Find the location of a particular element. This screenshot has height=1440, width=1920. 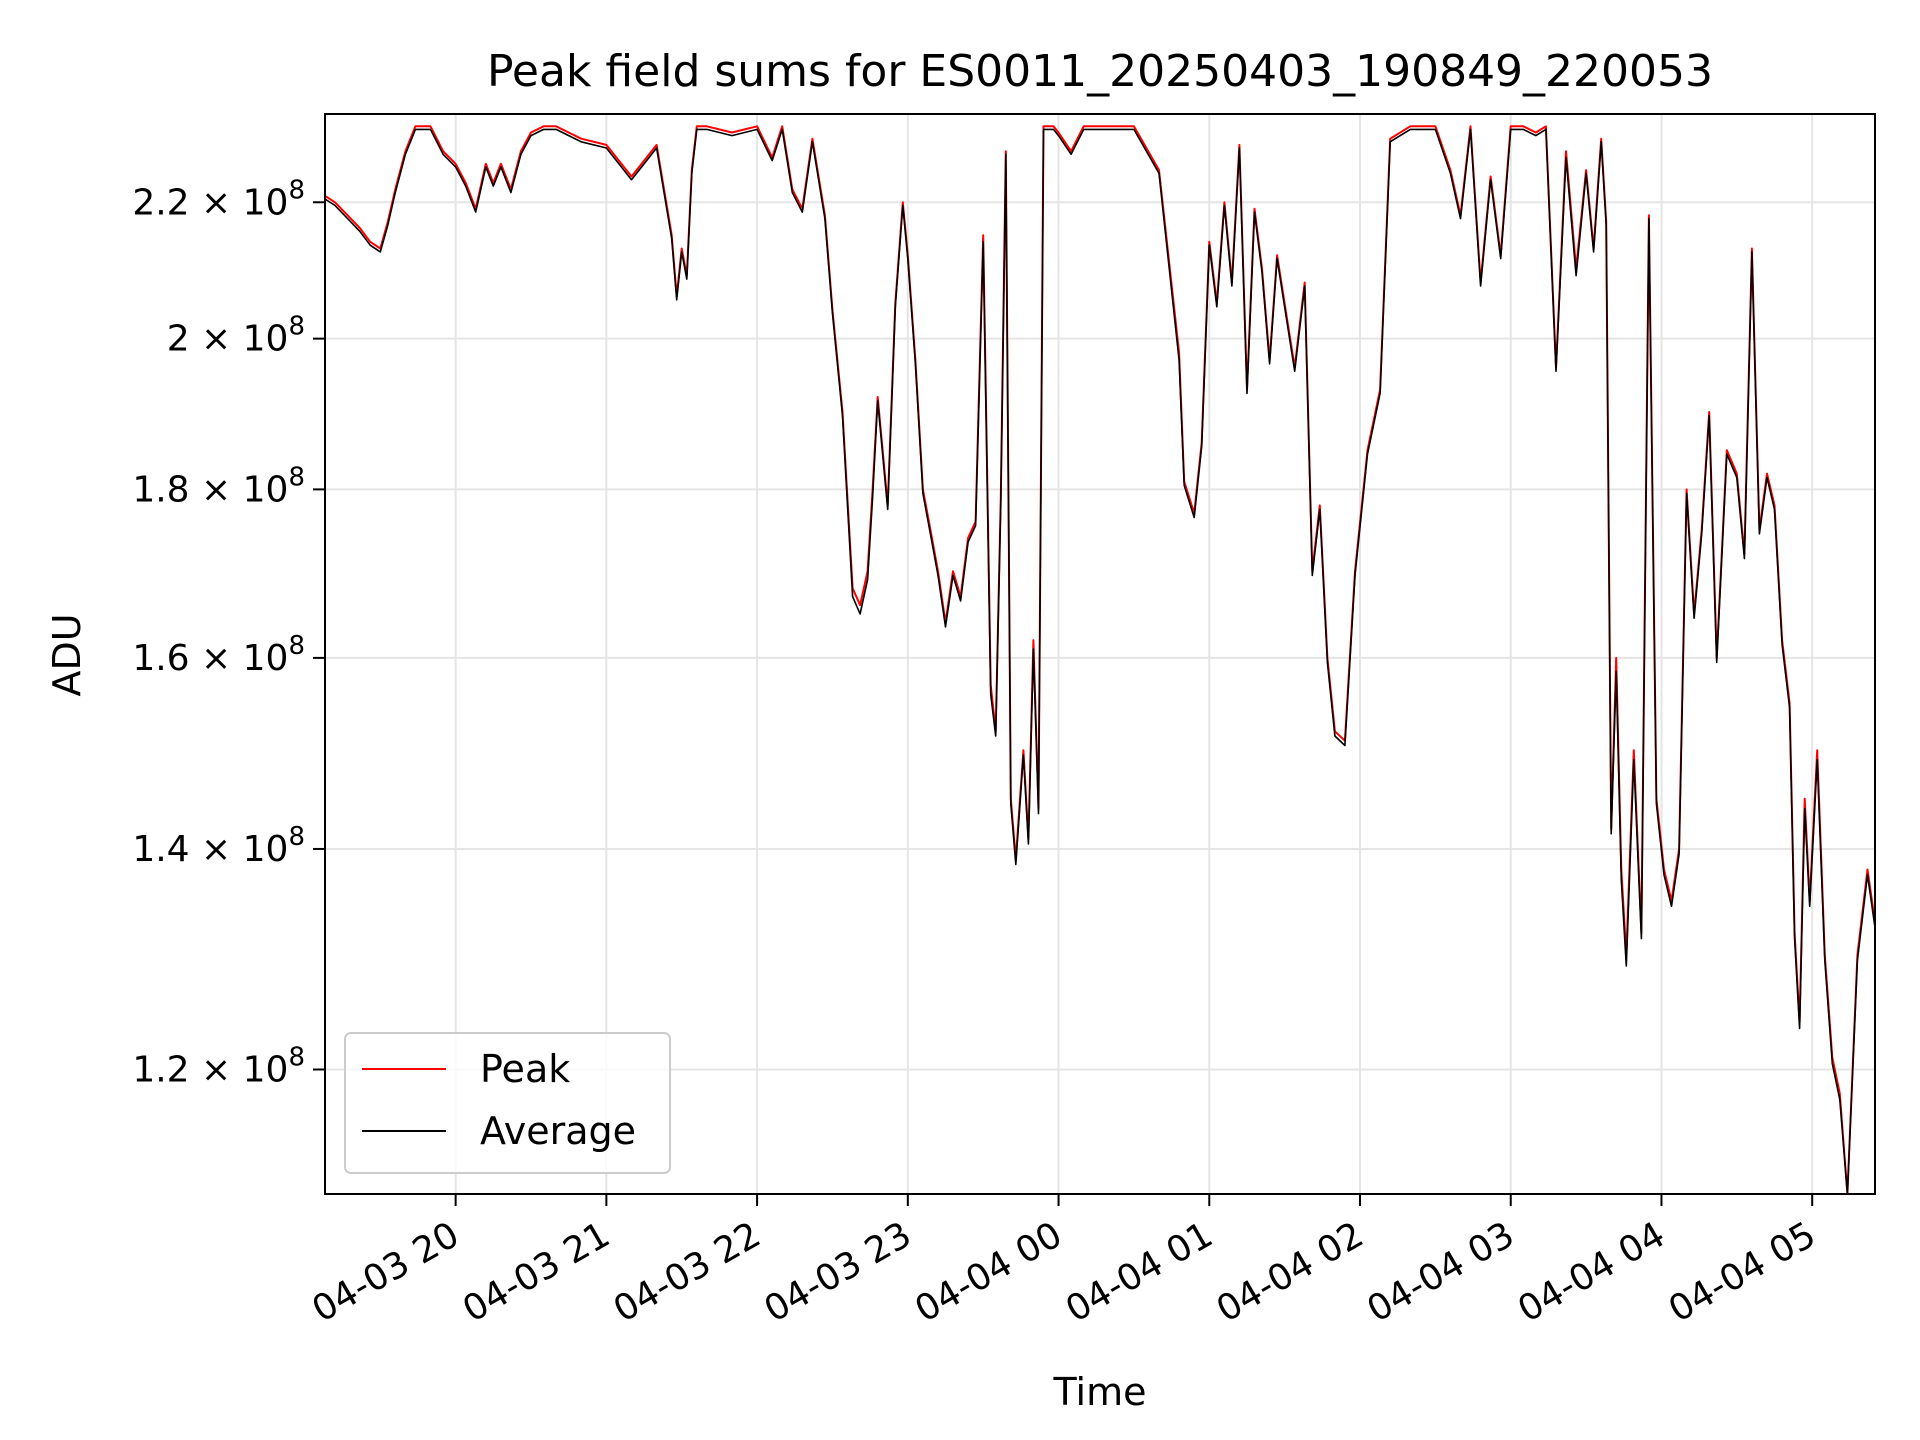

legend-label-average: Average is located at coordinates (558, 1131).